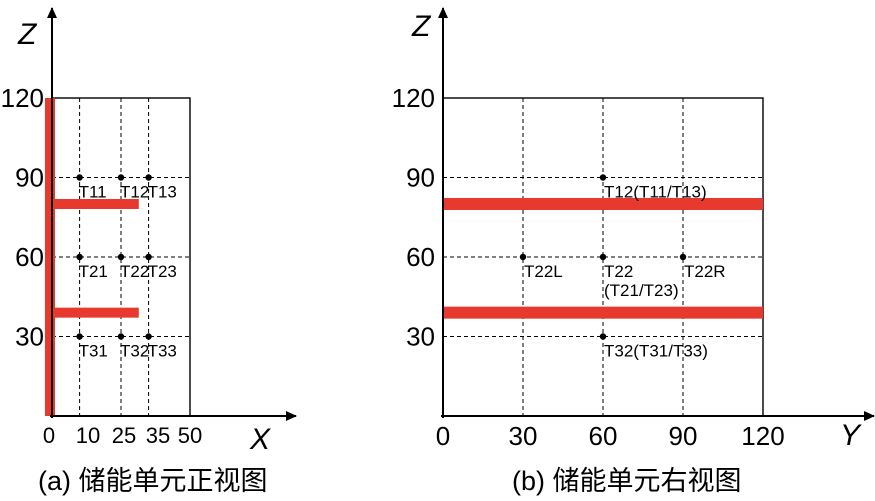 This screenshot has height=501, width=875. Describe the element at coordinates (683, 436) in the screenshot. I see `y-tick-label: 90` at that location.